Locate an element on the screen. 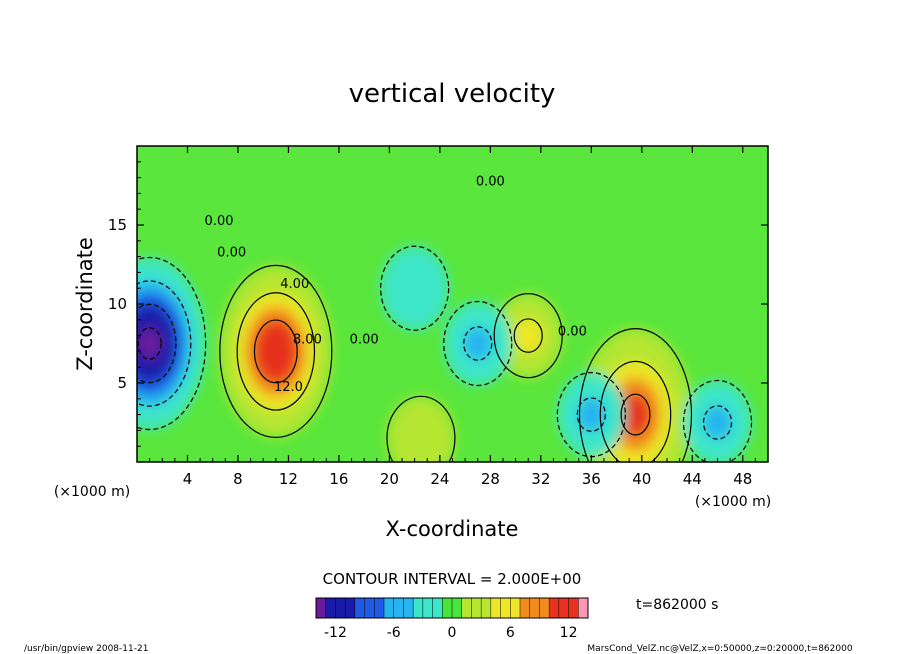 This screenshot has height=654, width=904. x-tick-label-7: 32 is located at coordinates (540, 479).